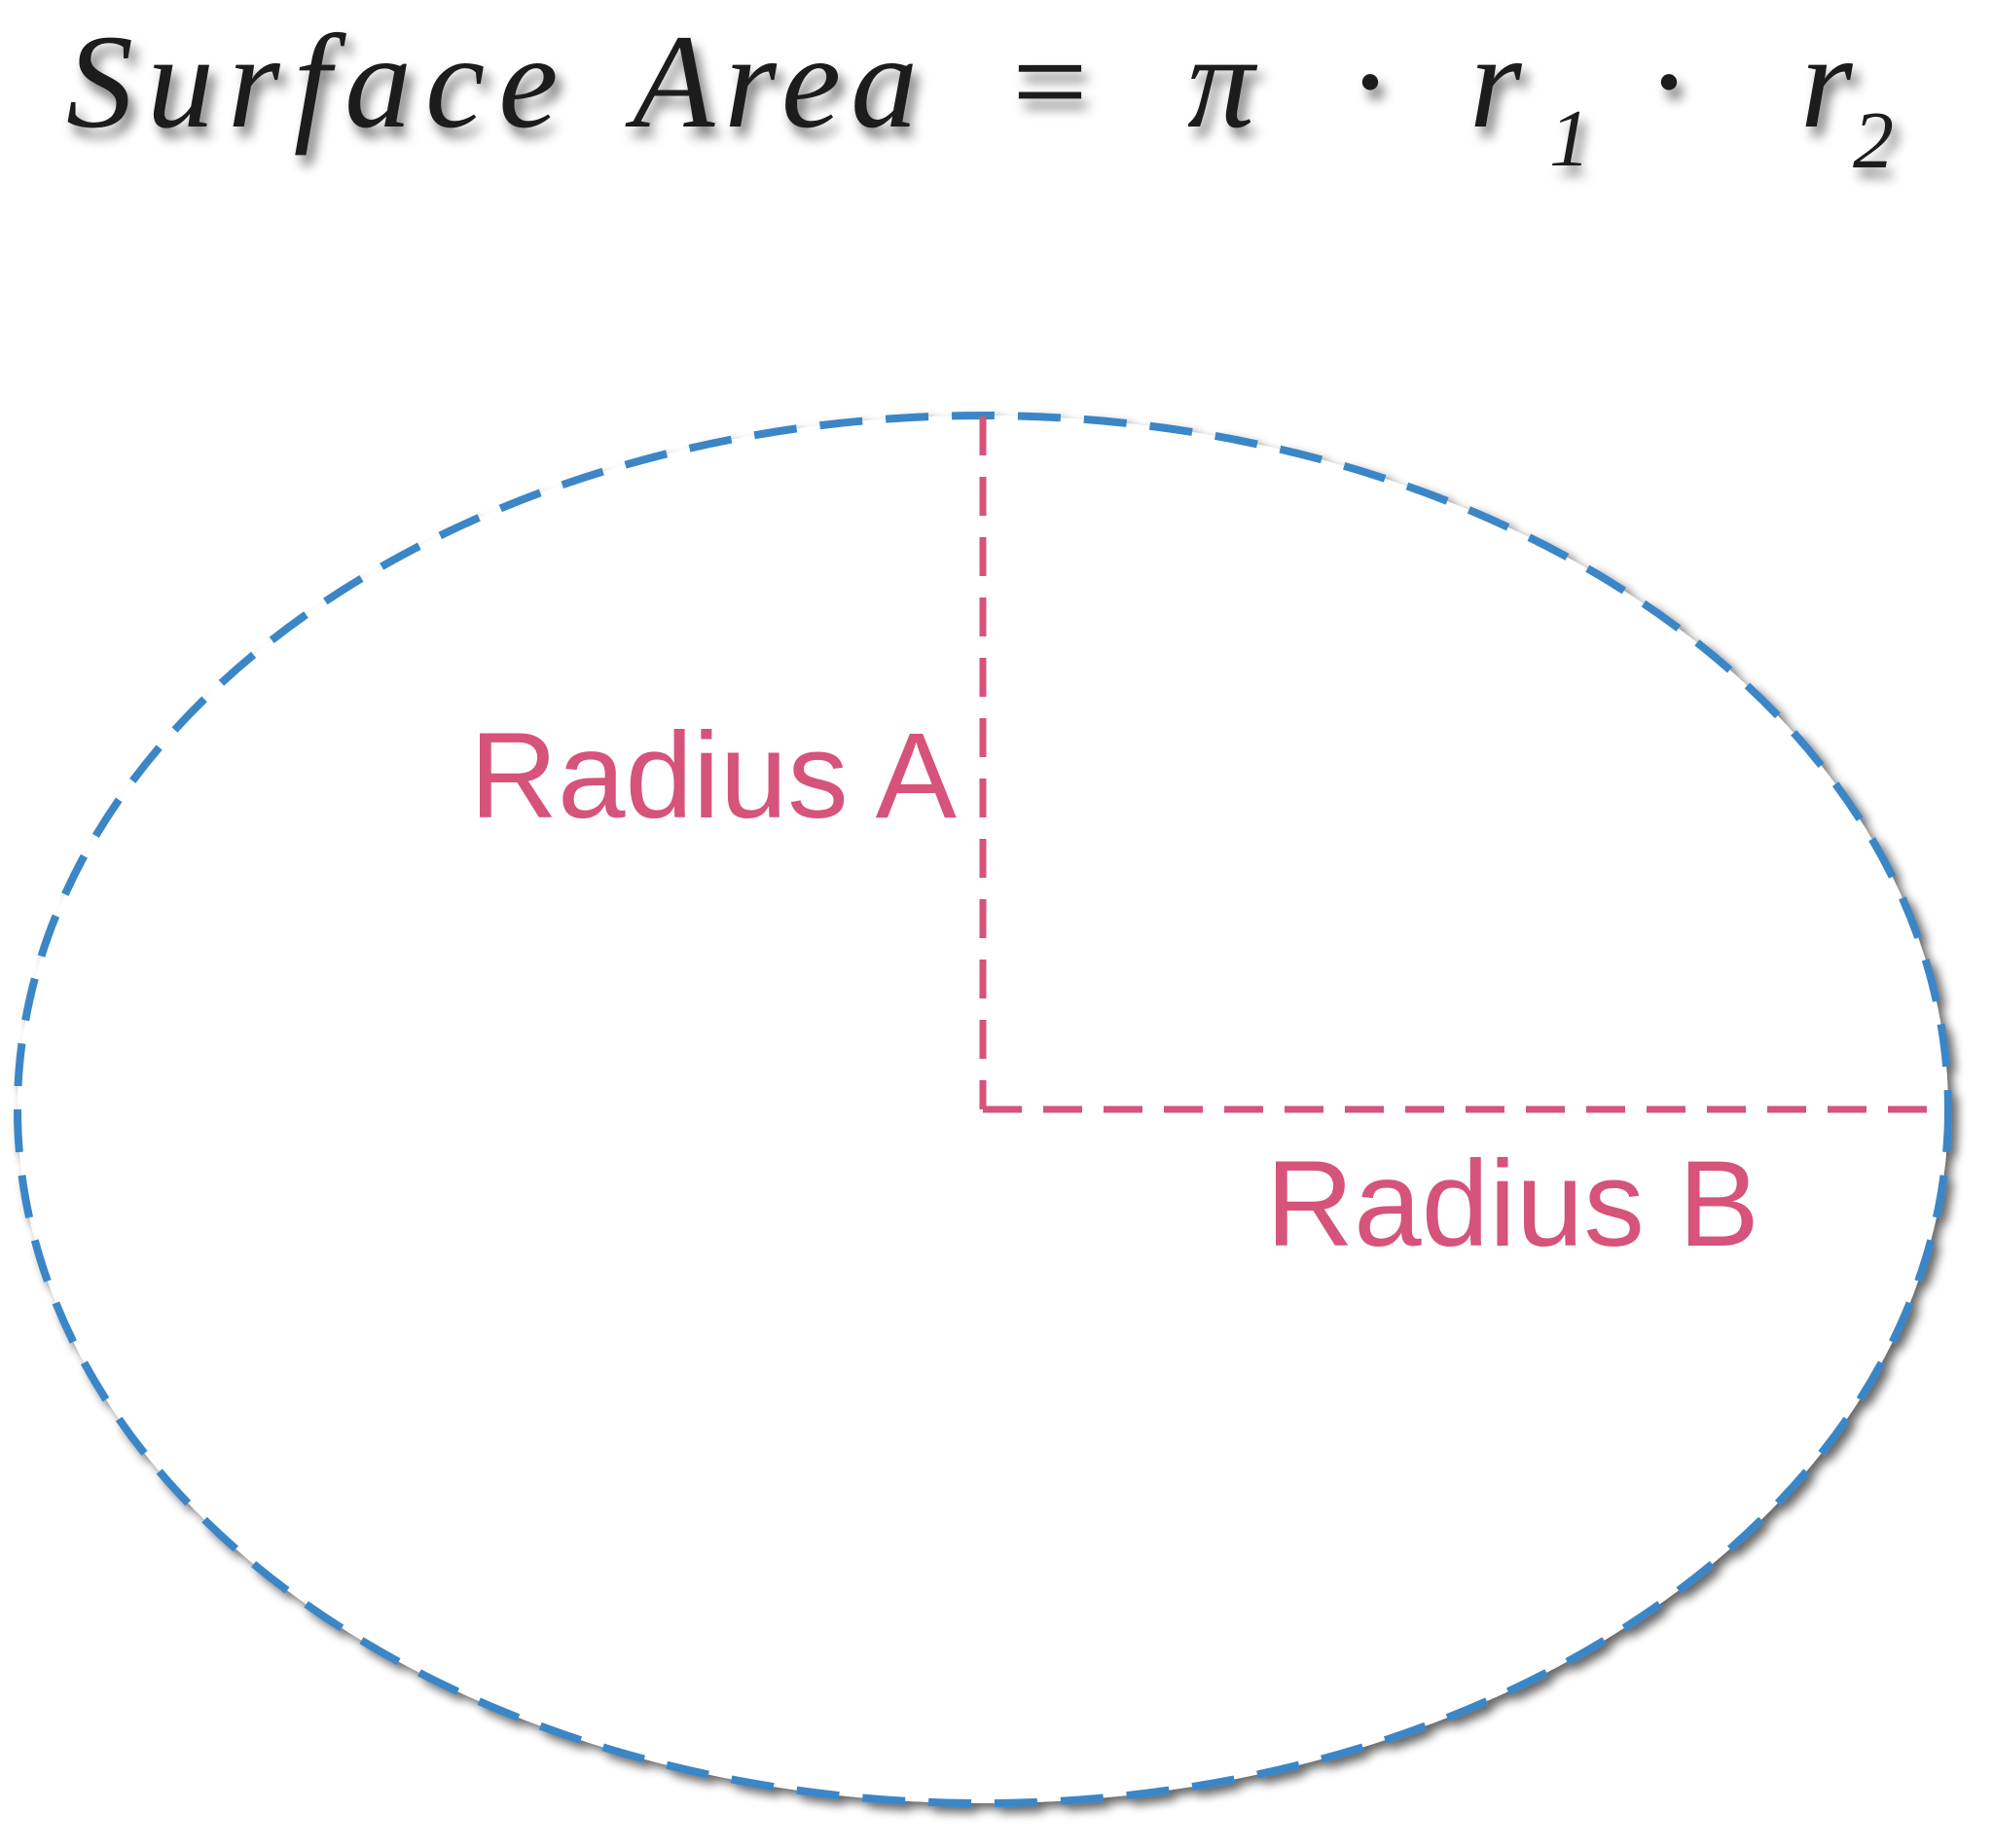 The height and width of the screenshot is (1848, 1993). What do you see at coordinates (1827, 81) in the screenshot?
I see `formula-r2: r` at bounding box center [1827, 81].